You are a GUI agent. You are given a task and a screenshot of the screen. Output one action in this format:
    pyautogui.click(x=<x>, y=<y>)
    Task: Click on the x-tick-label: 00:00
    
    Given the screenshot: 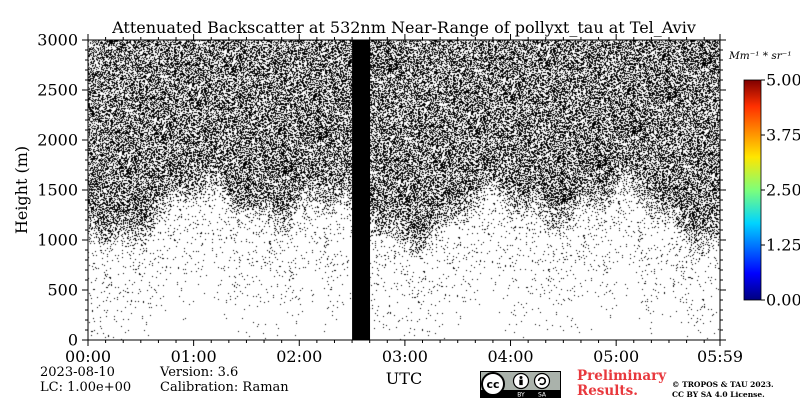 What is the action you would take?
    pyautogui.click(x=88, y=356)
    